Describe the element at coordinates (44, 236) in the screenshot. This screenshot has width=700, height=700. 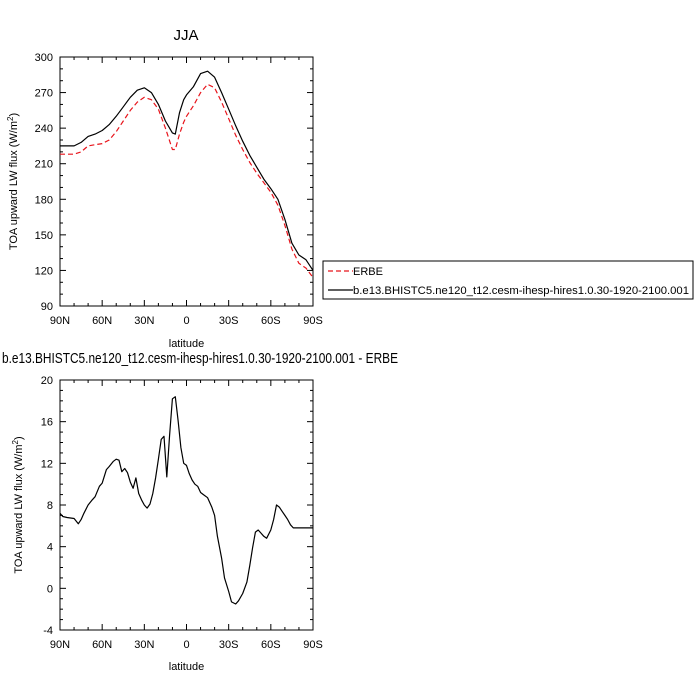
I see `y-tick-label: 150` at that location.